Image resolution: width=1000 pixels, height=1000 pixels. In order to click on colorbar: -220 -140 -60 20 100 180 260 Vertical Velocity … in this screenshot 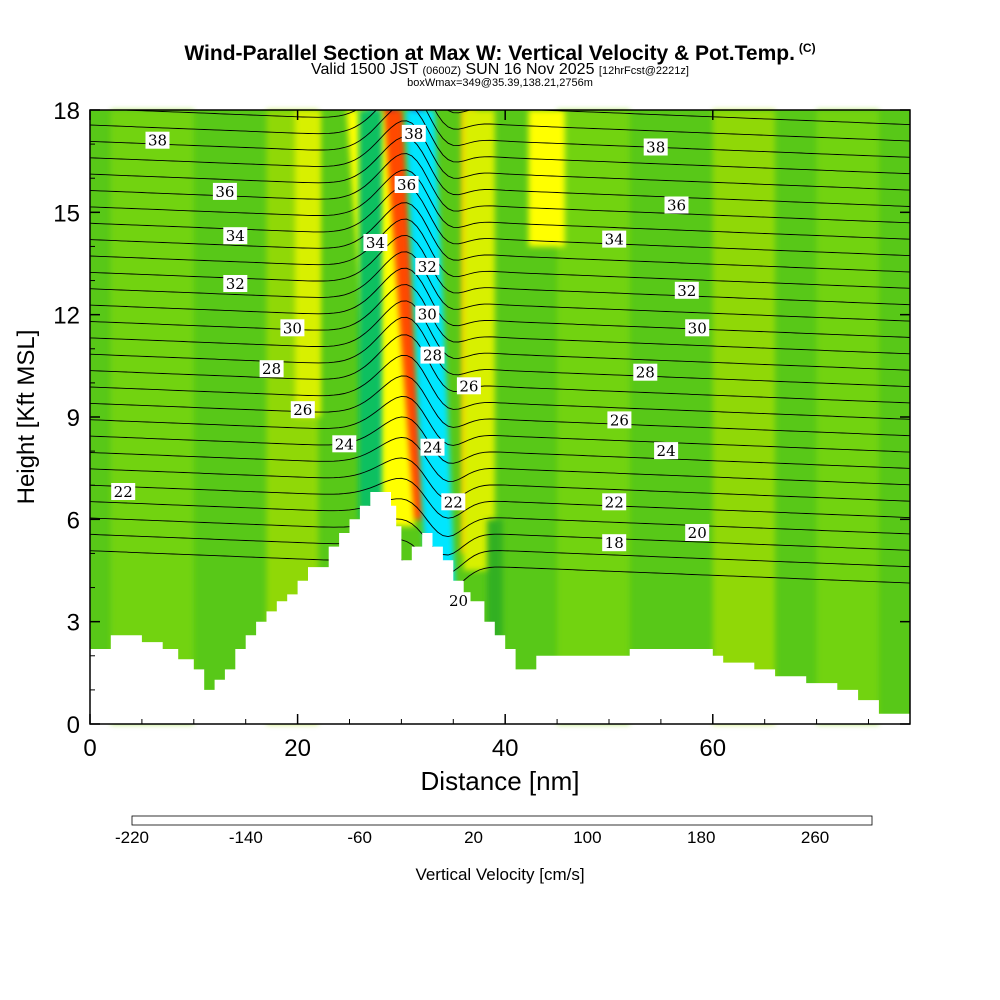, I will do `click(494, 849)`.